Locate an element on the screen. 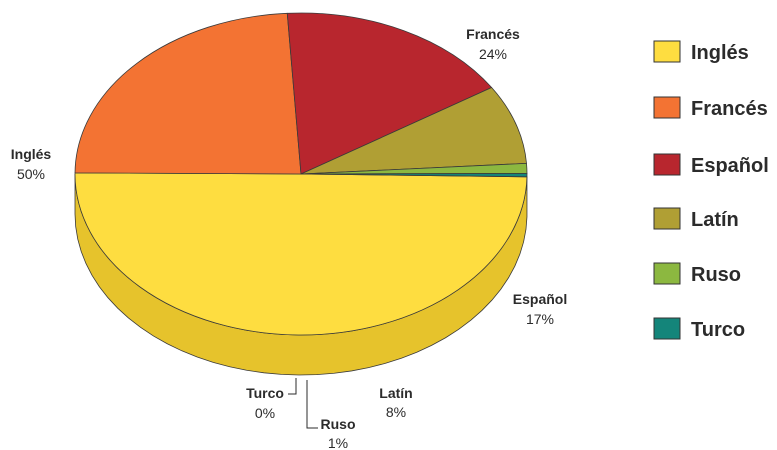  legend-label: Inglés is located at coordinates (720, 53).